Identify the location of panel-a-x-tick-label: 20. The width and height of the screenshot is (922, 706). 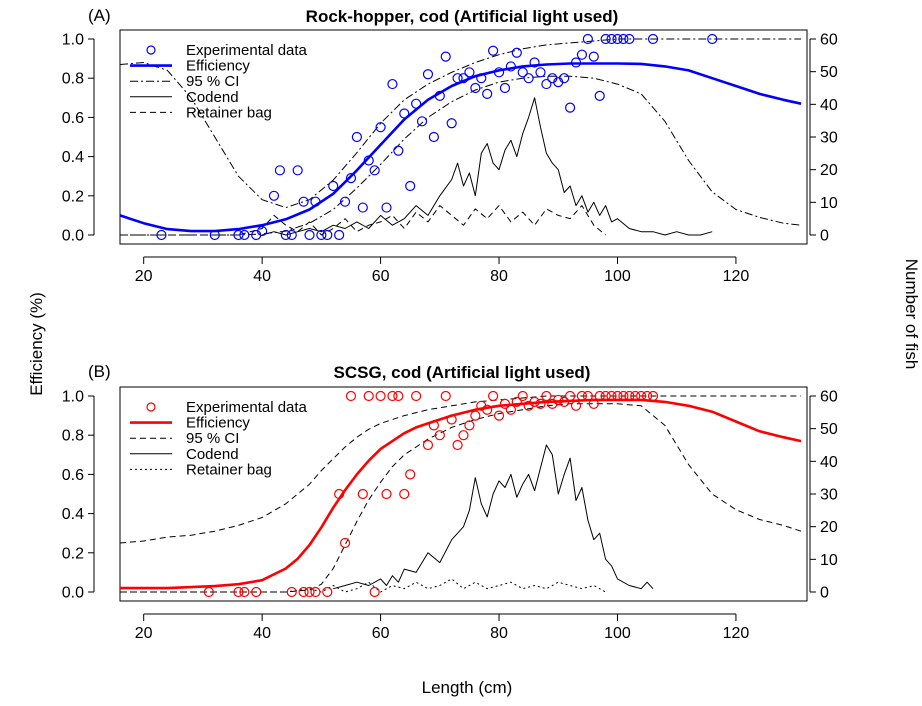
(144, 276).